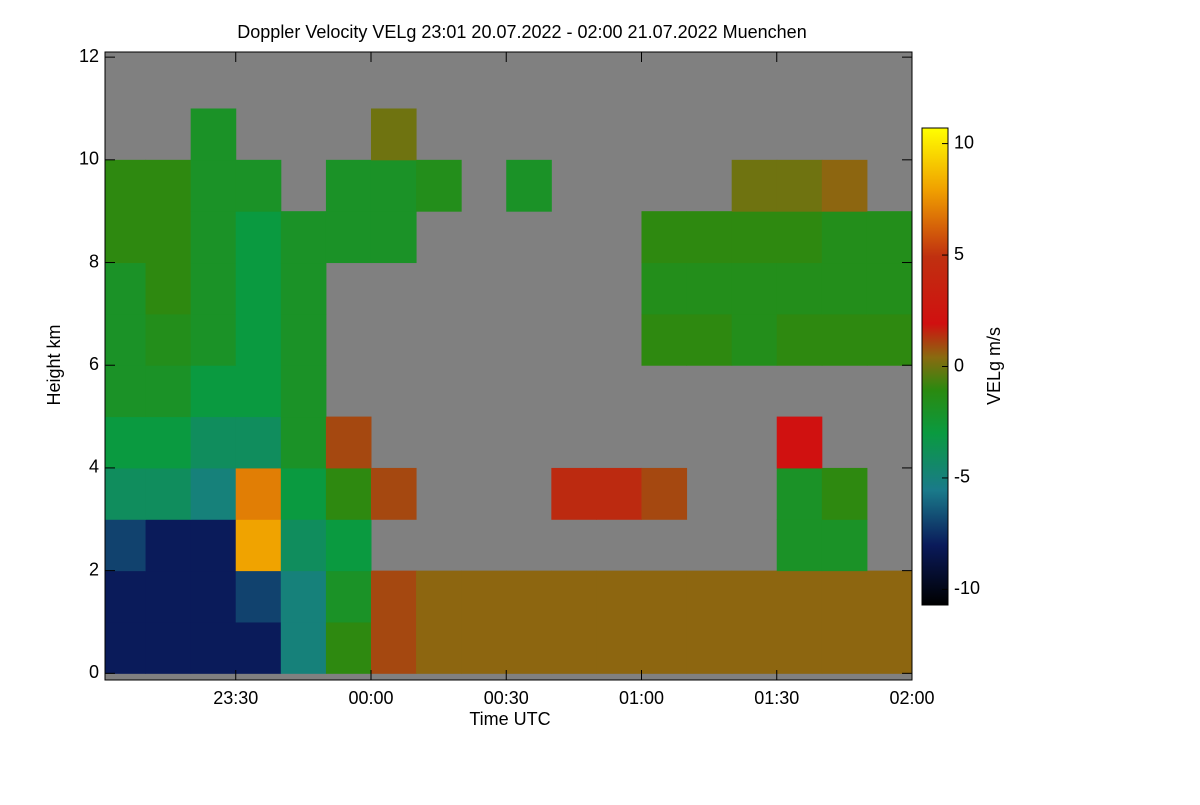 The height and width of the screenshot is (805, 1200). Describe the element at coordinates (994, 366) in the screenshot. I see `colorbar-label: VELg m/s` at that location.